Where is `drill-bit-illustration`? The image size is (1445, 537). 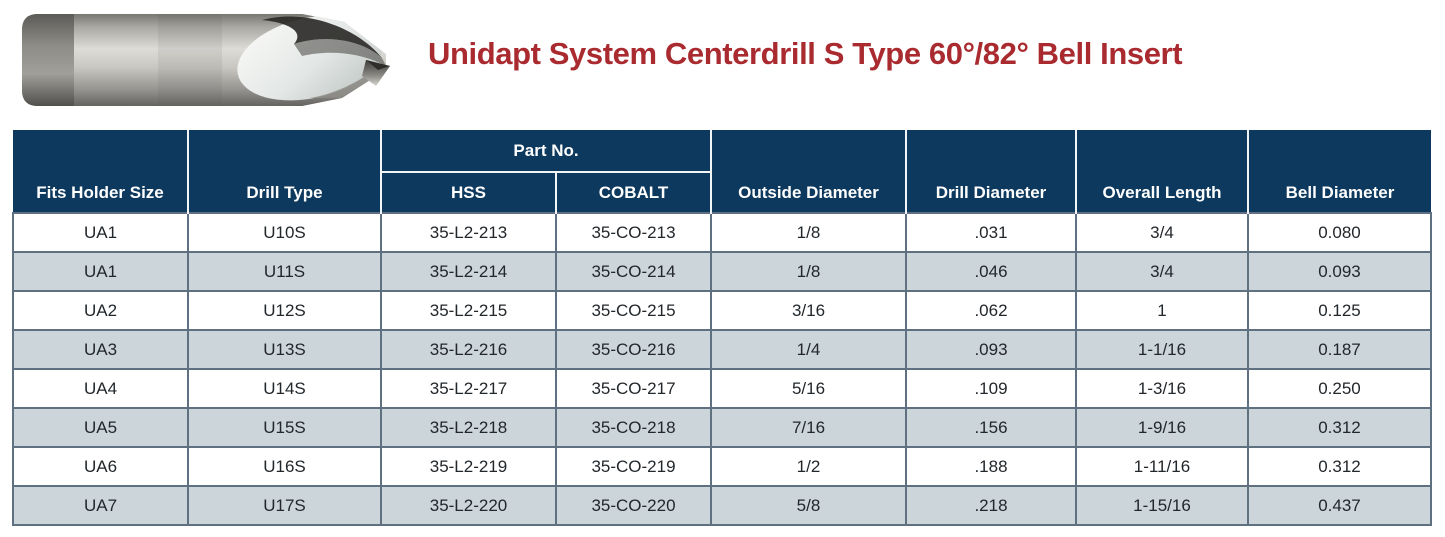
drill-bit-illustration is located at coordinates (206, 60).